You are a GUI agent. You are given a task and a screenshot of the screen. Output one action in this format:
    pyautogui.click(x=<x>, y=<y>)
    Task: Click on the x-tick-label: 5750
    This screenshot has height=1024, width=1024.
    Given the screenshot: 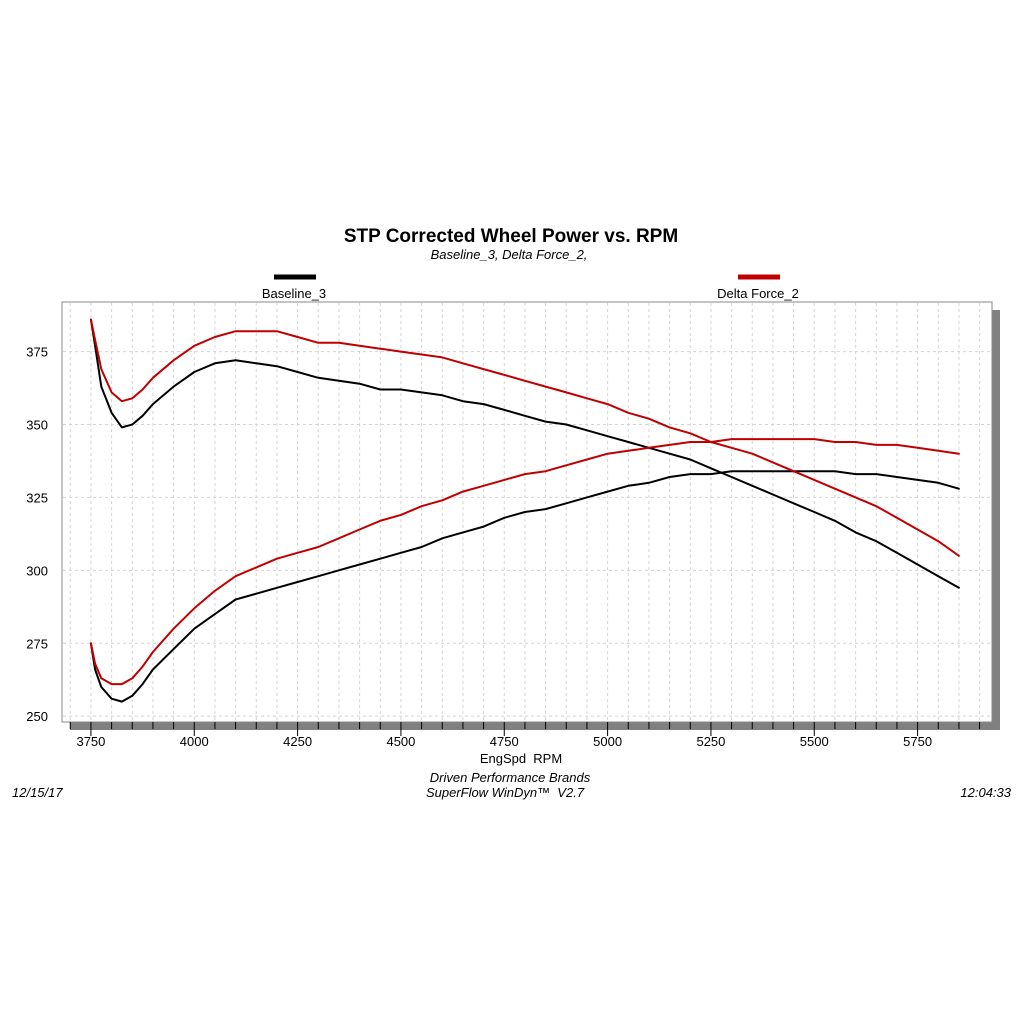 What is the action you would take?
    pyautogui.click(x=917, y=741)
    